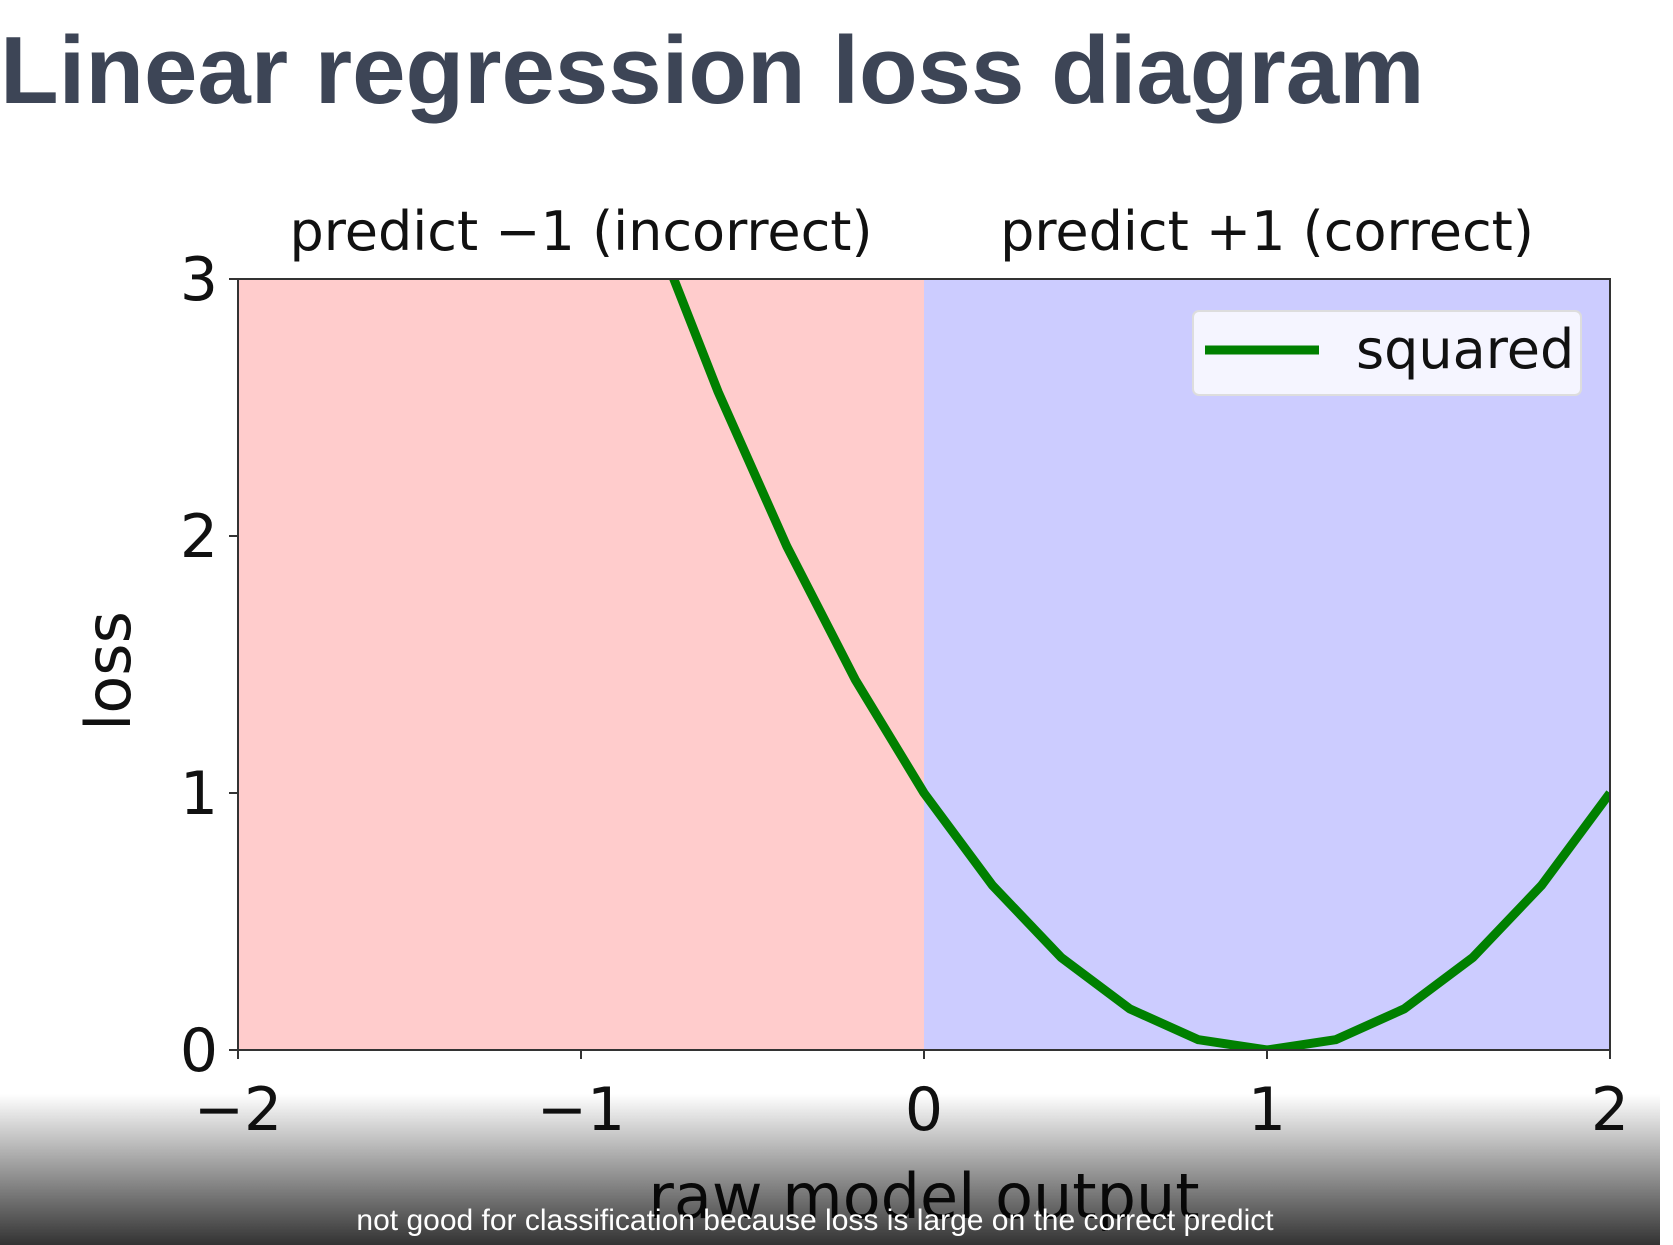 This screenshot has height=1245, width=1673. I want to click on y-axis-label: loss, so click(108, 671).